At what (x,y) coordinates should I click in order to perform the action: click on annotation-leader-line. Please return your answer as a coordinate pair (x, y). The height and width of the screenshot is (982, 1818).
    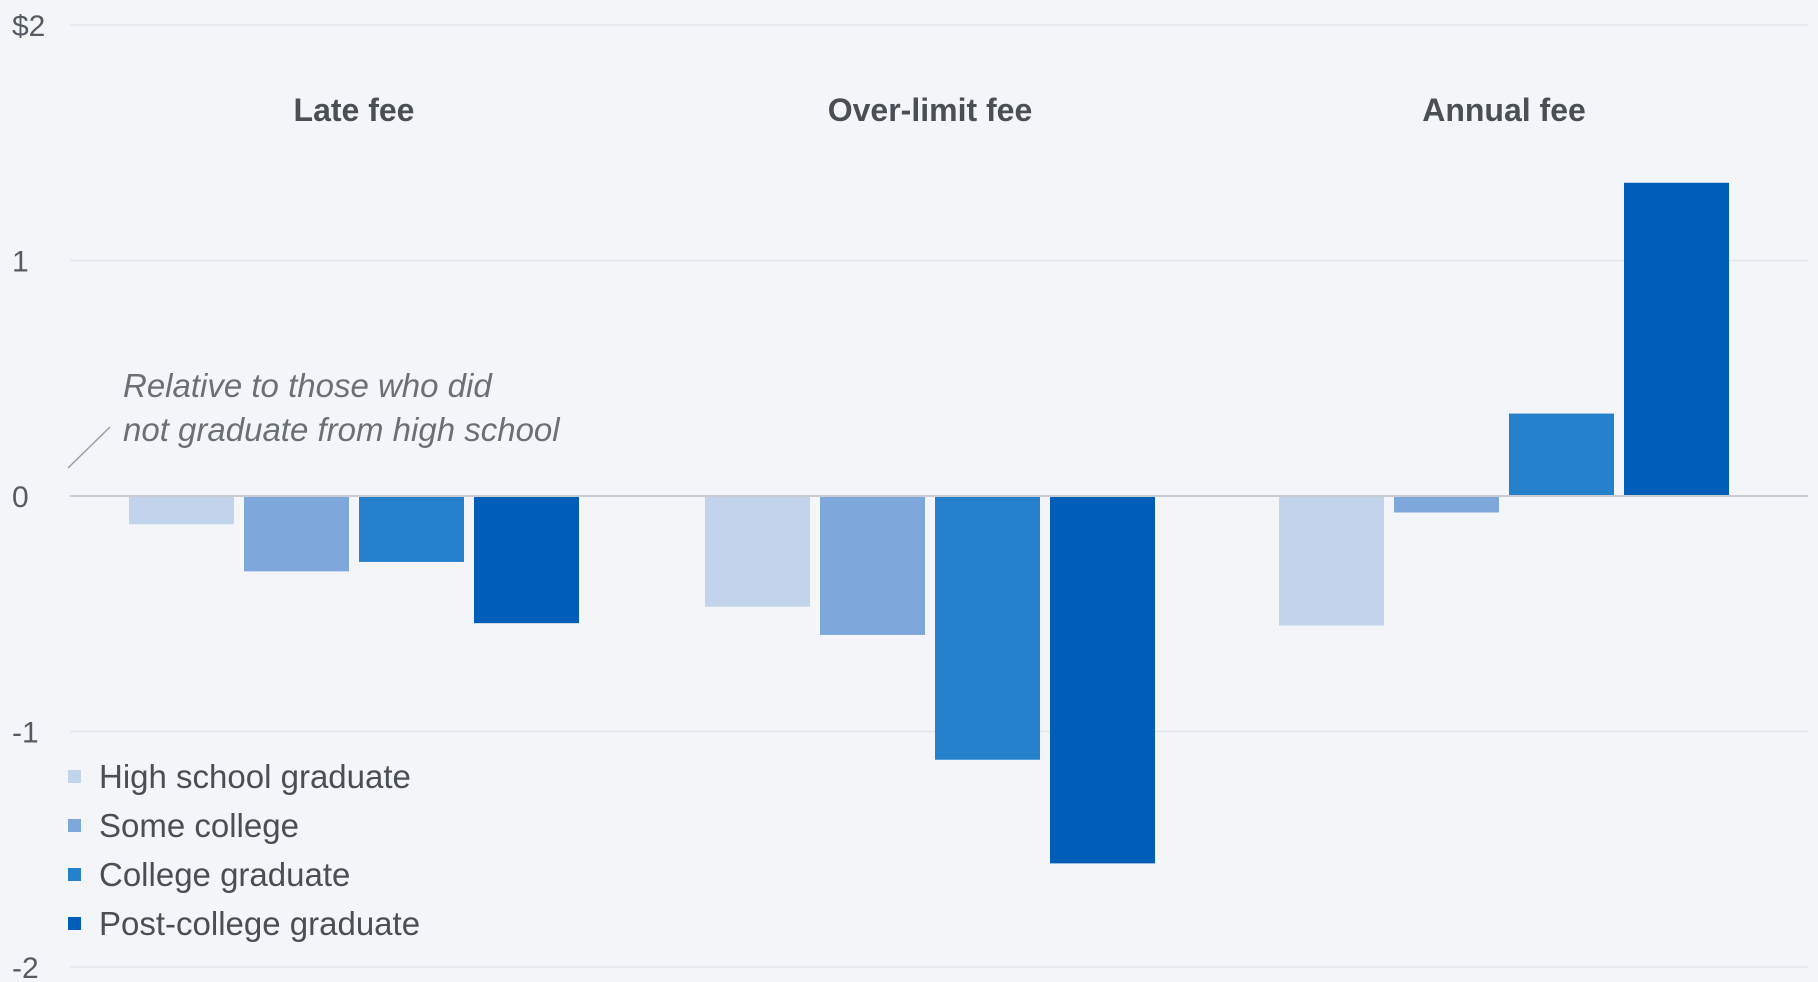
    Looking at the image, I should click on (89, 447).